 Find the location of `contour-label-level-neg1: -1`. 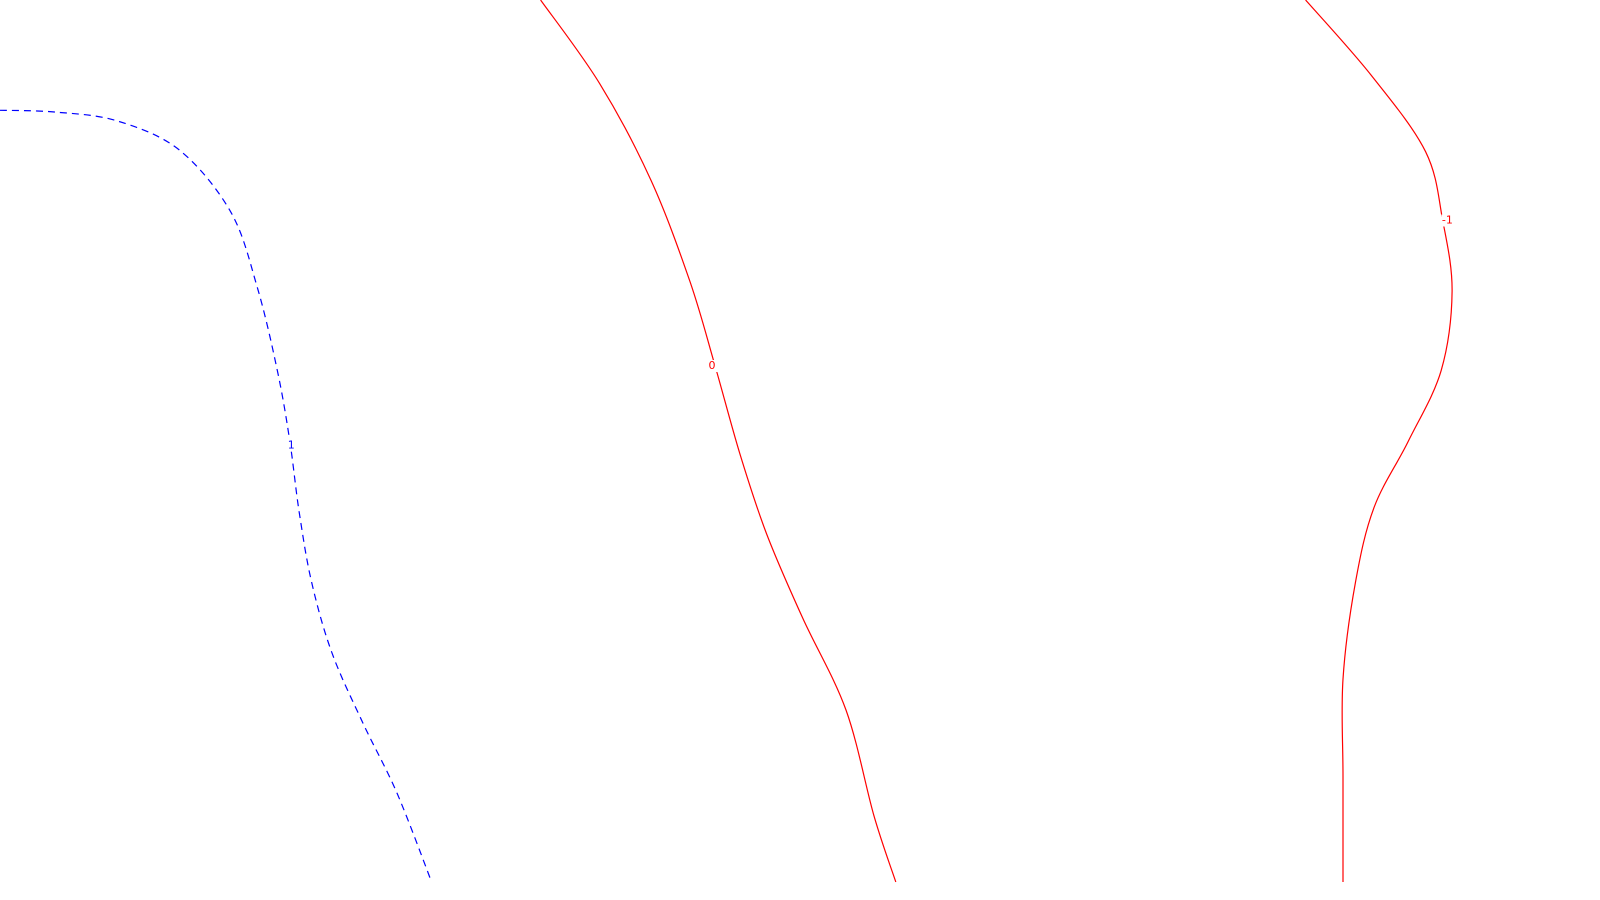

contour-label-level-neg1: -1 is located at coordinates (1447, 220).